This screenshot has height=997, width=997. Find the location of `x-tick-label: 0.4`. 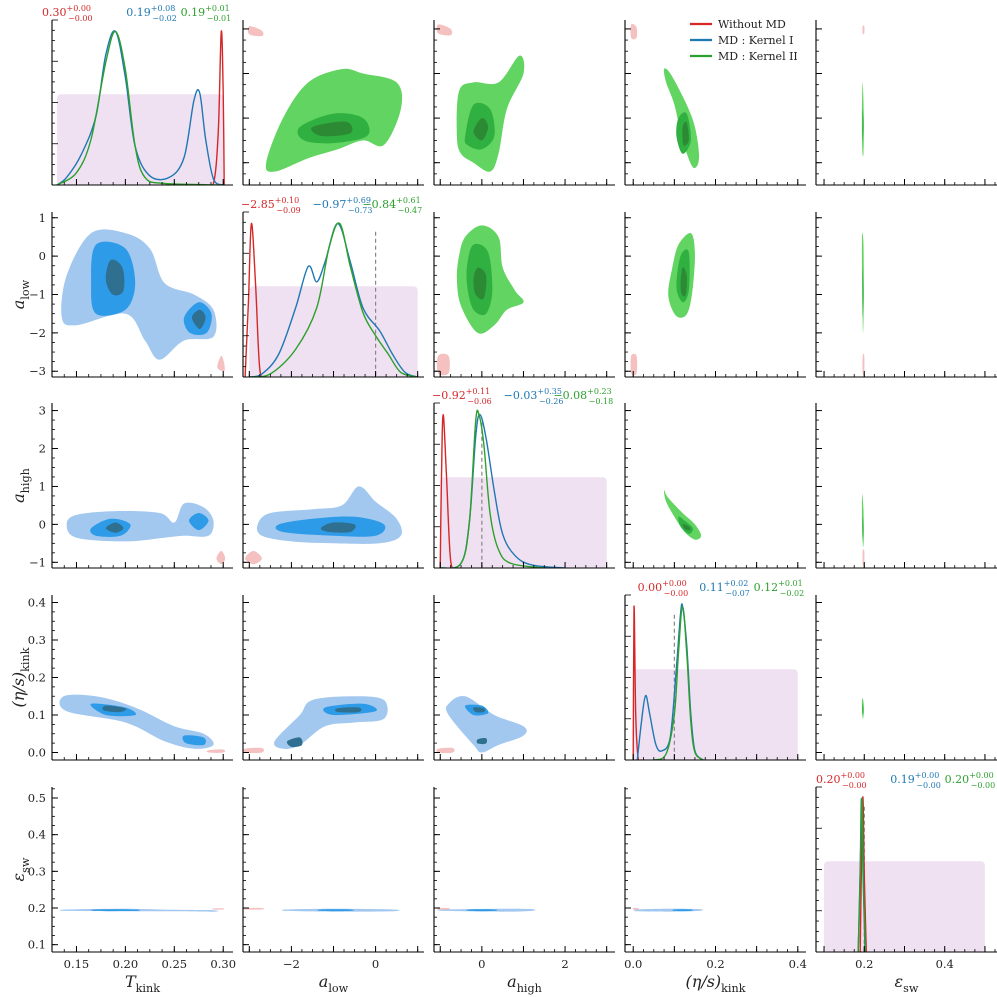

x-tick-label: 0.4 is located at coordinates (945, 964).